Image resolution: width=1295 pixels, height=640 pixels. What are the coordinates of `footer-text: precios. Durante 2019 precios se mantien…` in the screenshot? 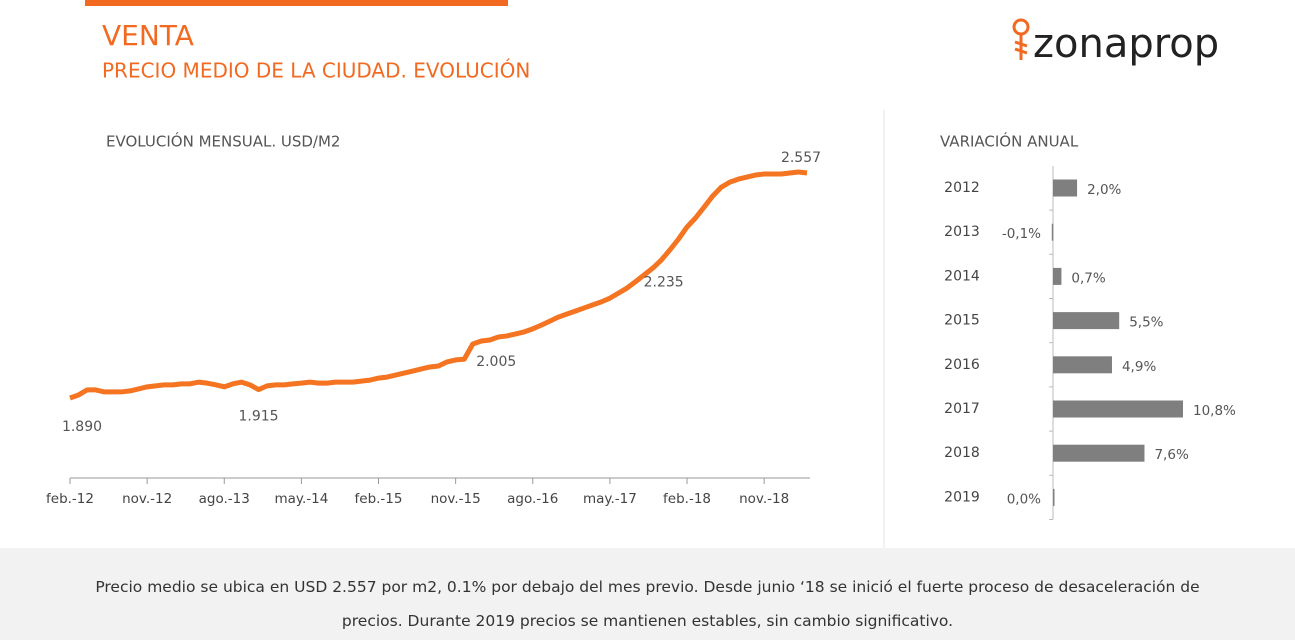 It's located at (647, 621).